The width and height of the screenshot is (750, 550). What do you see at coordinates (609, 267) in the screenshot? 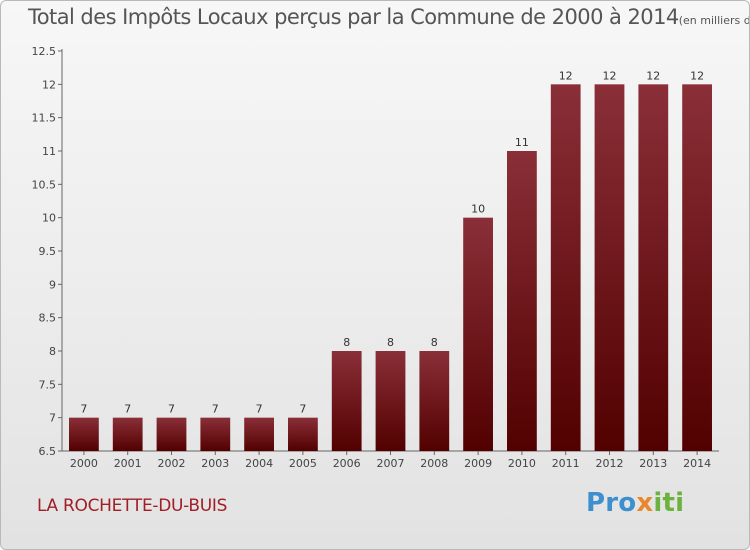
I see `bar-2012` at bounding box center [609, 267].